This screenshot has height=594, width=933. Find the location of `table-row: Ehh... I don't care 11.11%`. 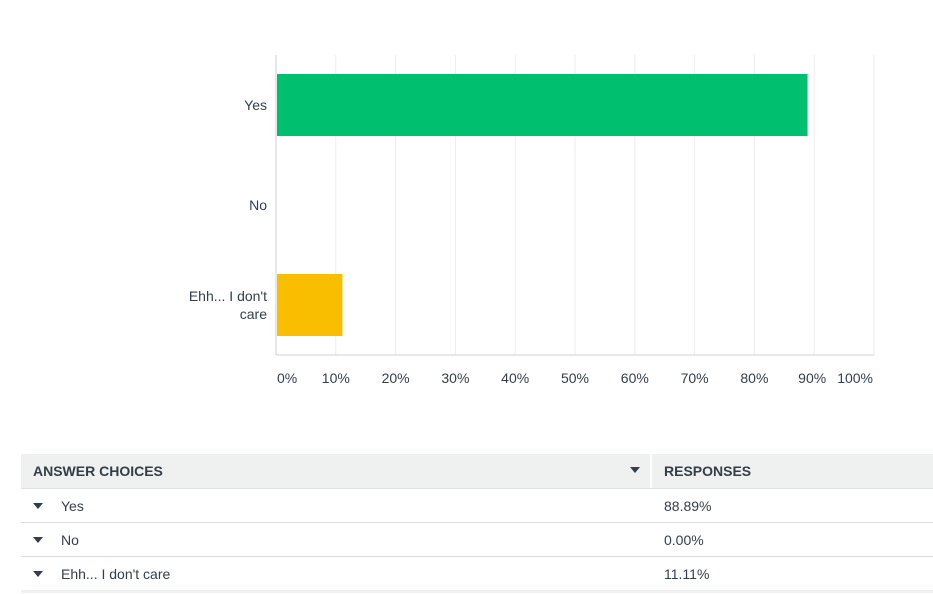

table-row: Ehh... I don't care 11.11% is located at coordinates (477, 575).